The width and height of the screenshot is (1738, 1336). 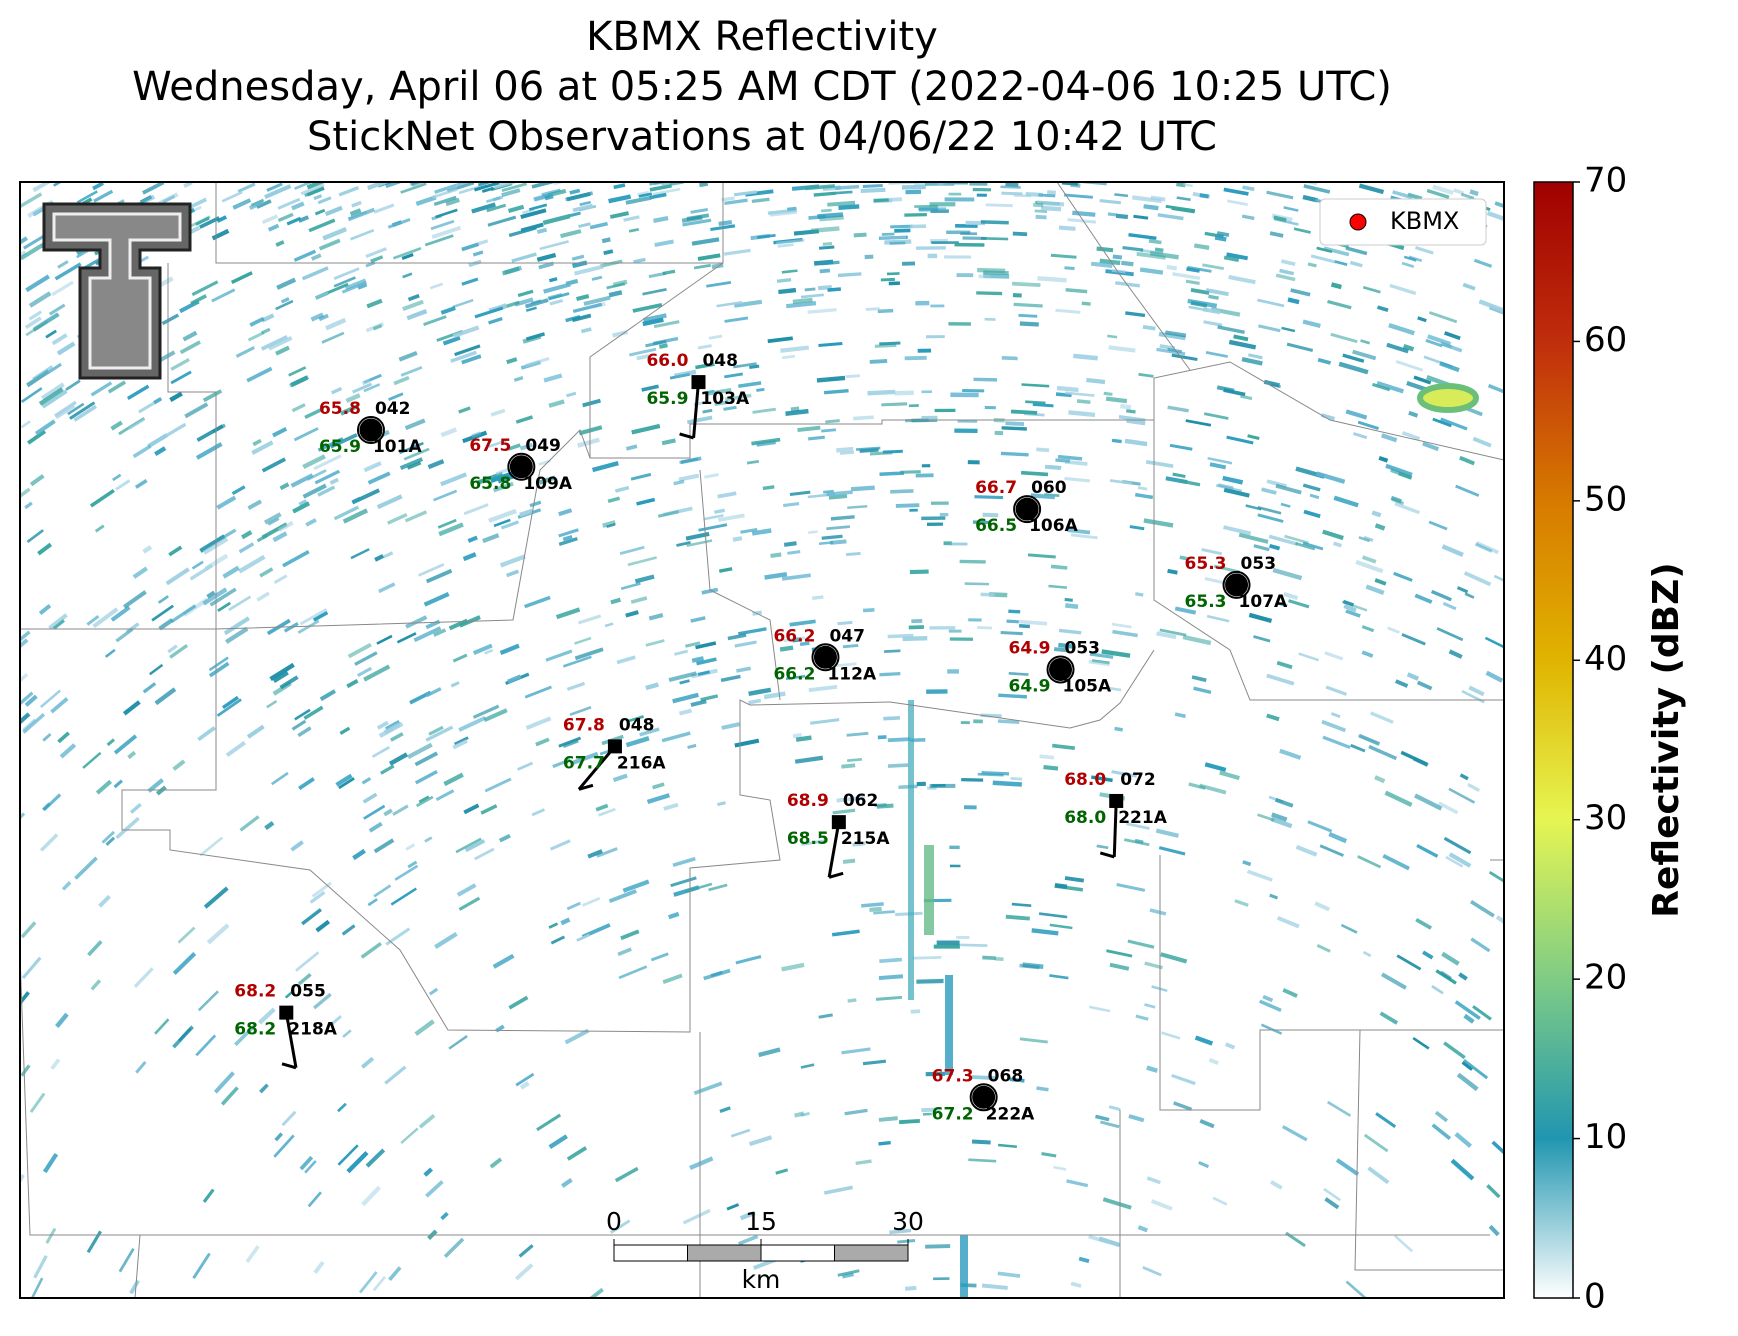 I want to click on station-code: 062, so click(x=861, y=801).